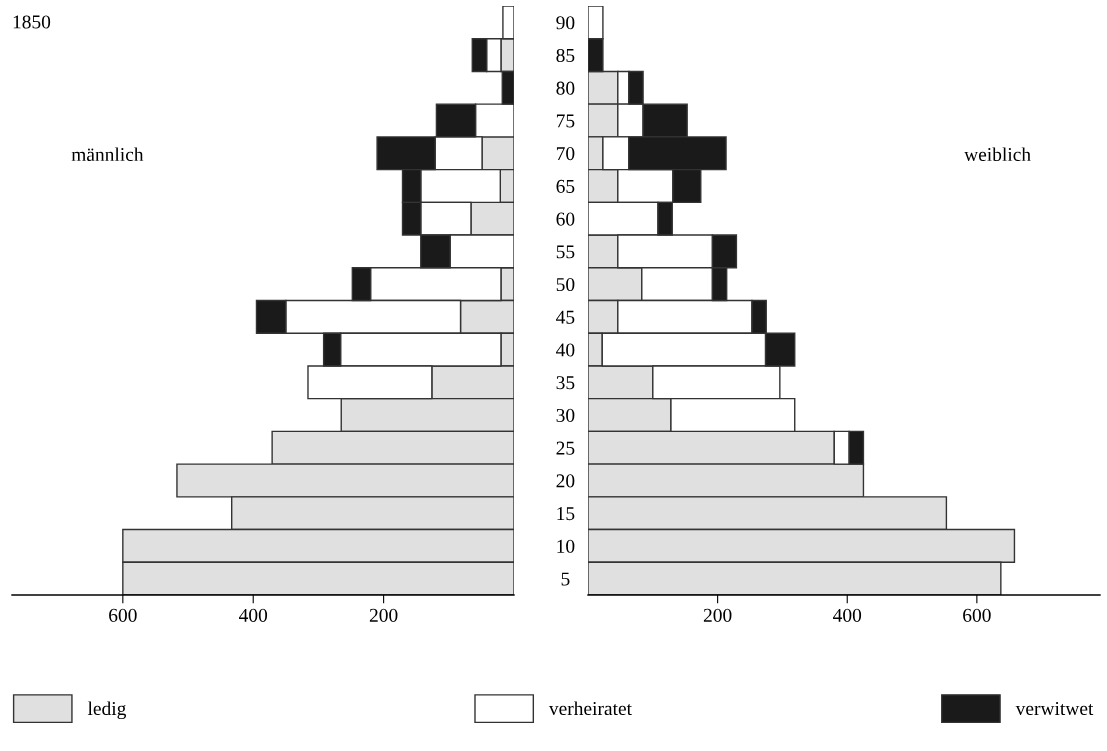 This screenshot has width=1107, height=751. I want to click on y-tick-label: 65, so click(565, 186).